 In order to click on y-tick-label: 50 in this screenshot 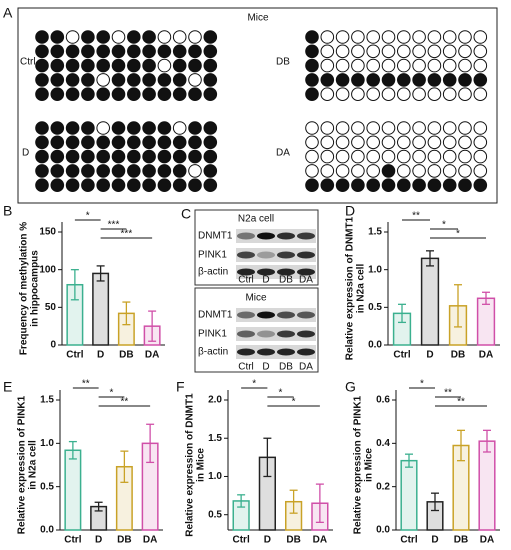, I will do `click(51, 307)`.